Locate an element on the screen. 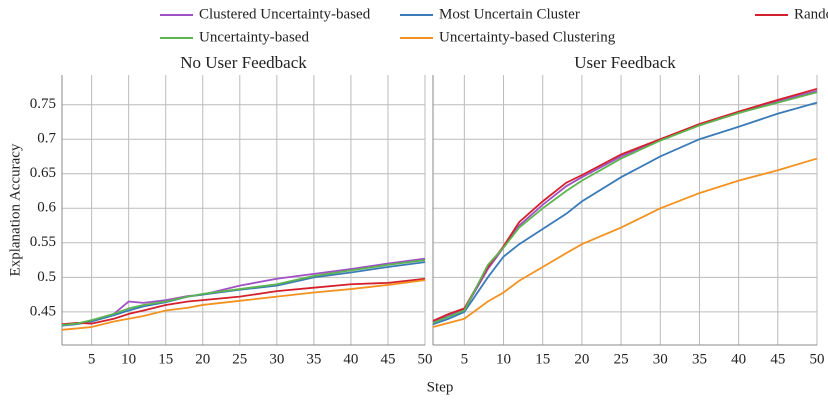  legend-label: Uncertainty-based is located at coordinates (254, 37).